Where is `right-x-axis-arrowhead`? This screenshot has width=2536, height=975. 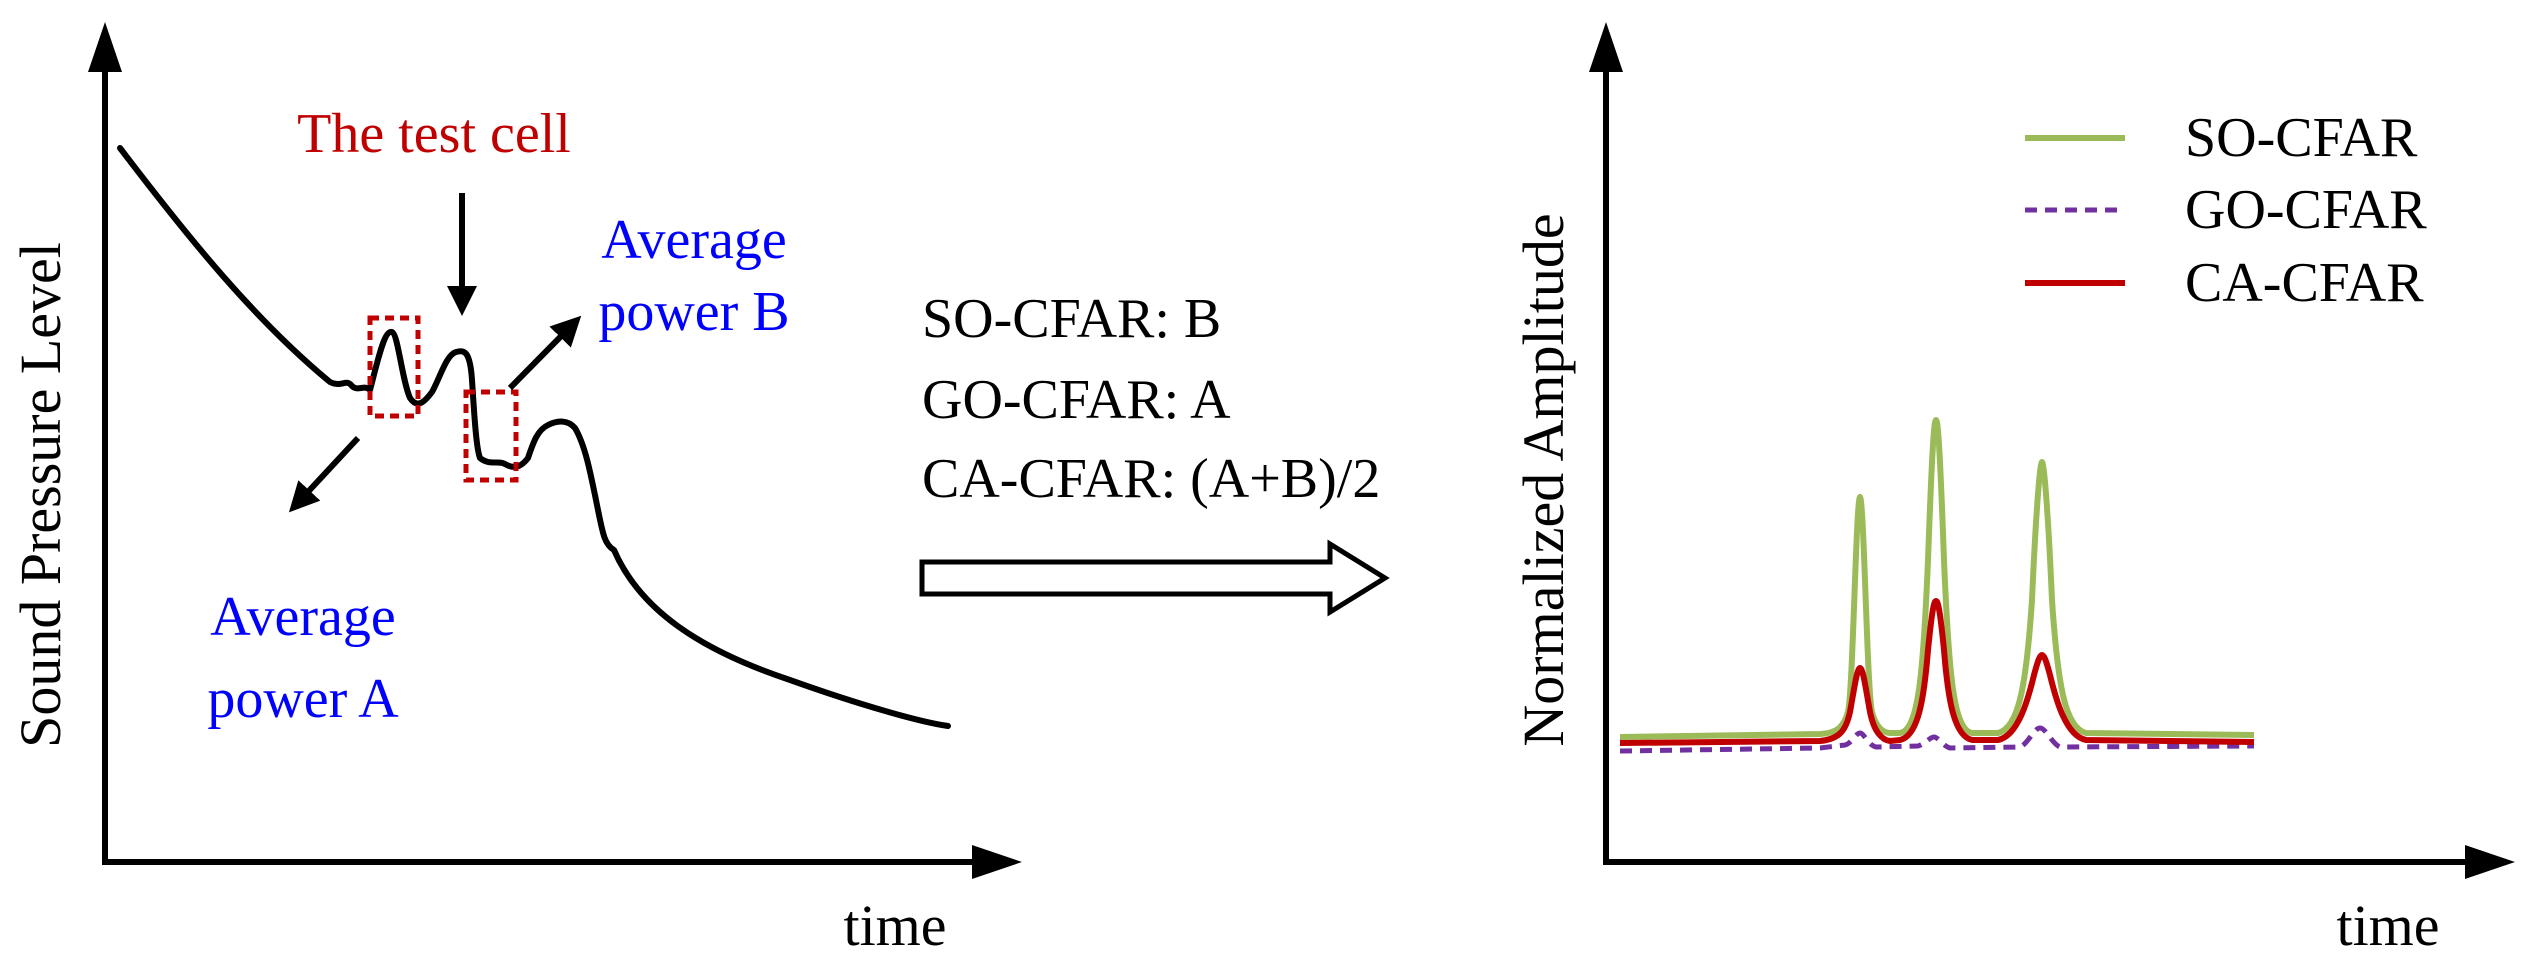
right-x-axis-arrowhead is located at coordinates (2490, 862).